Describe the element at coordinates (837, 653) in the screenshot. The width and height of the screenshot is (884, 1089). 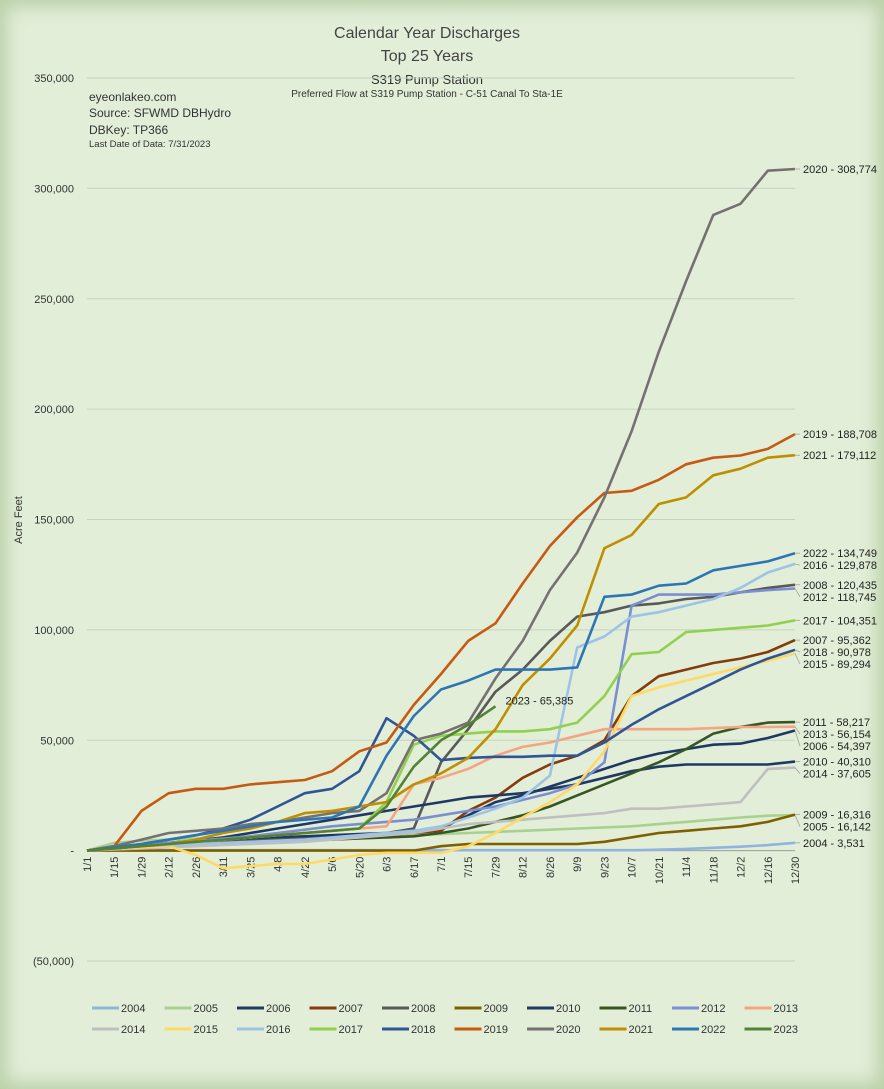
I see `data-label-2018: 2018 - 90,978` at that location.